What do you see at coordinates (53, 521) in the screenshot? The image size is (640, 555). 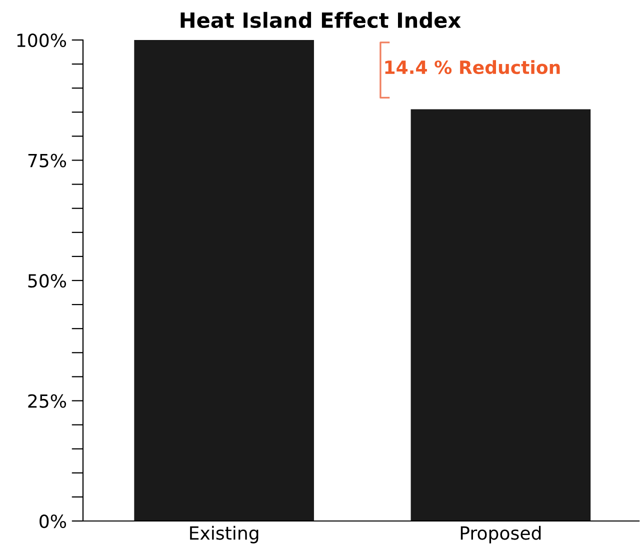 I see `y-tick-label: 0%` at bounding box center [53, 521].